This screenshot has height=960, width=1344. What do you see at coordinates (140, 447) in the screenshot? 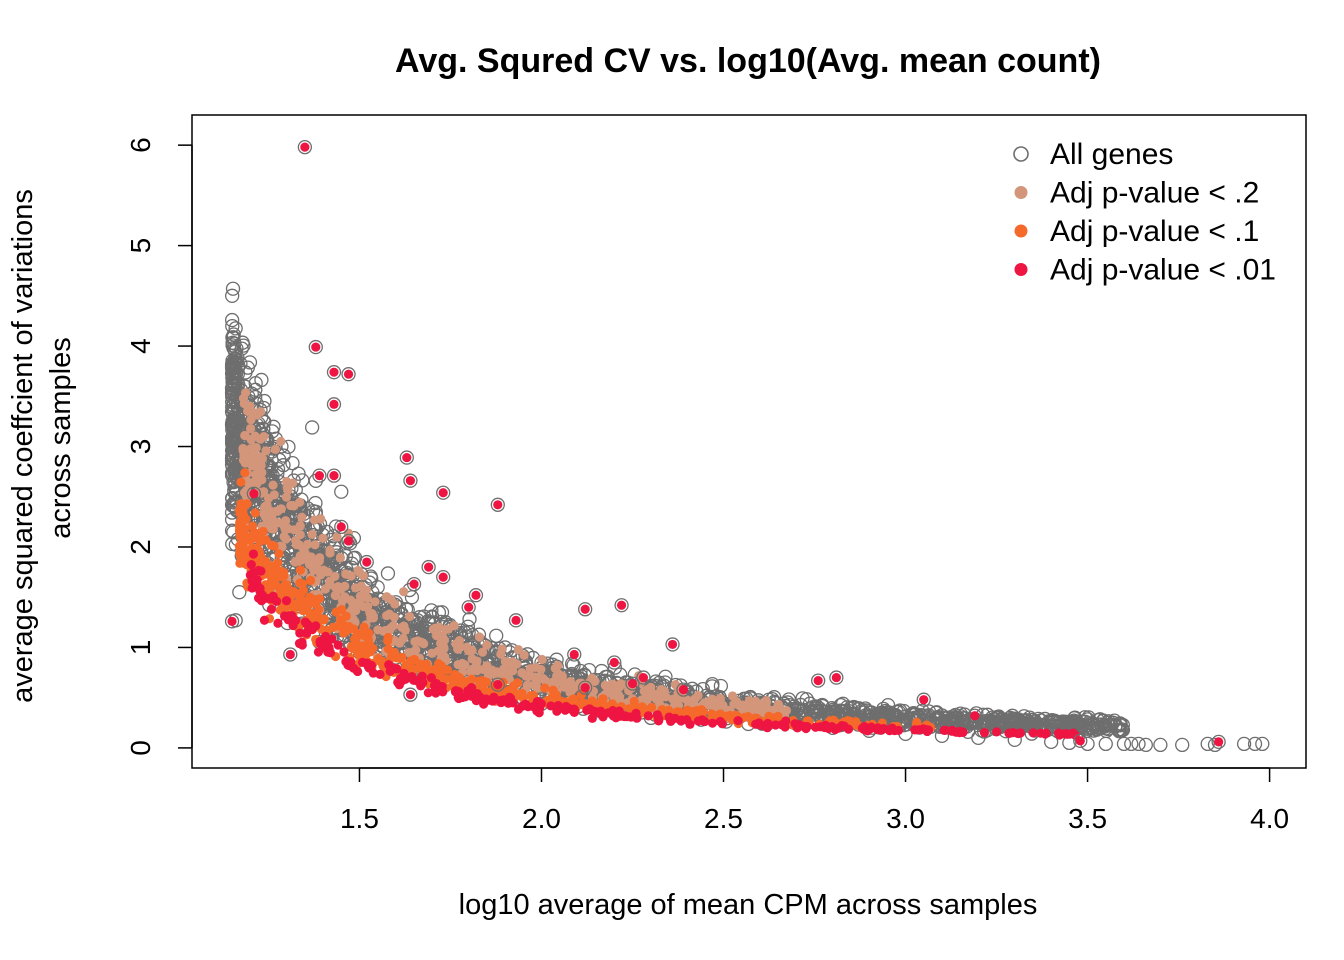
I see `y-tick-label: 3` at bounding box center [140, 447].